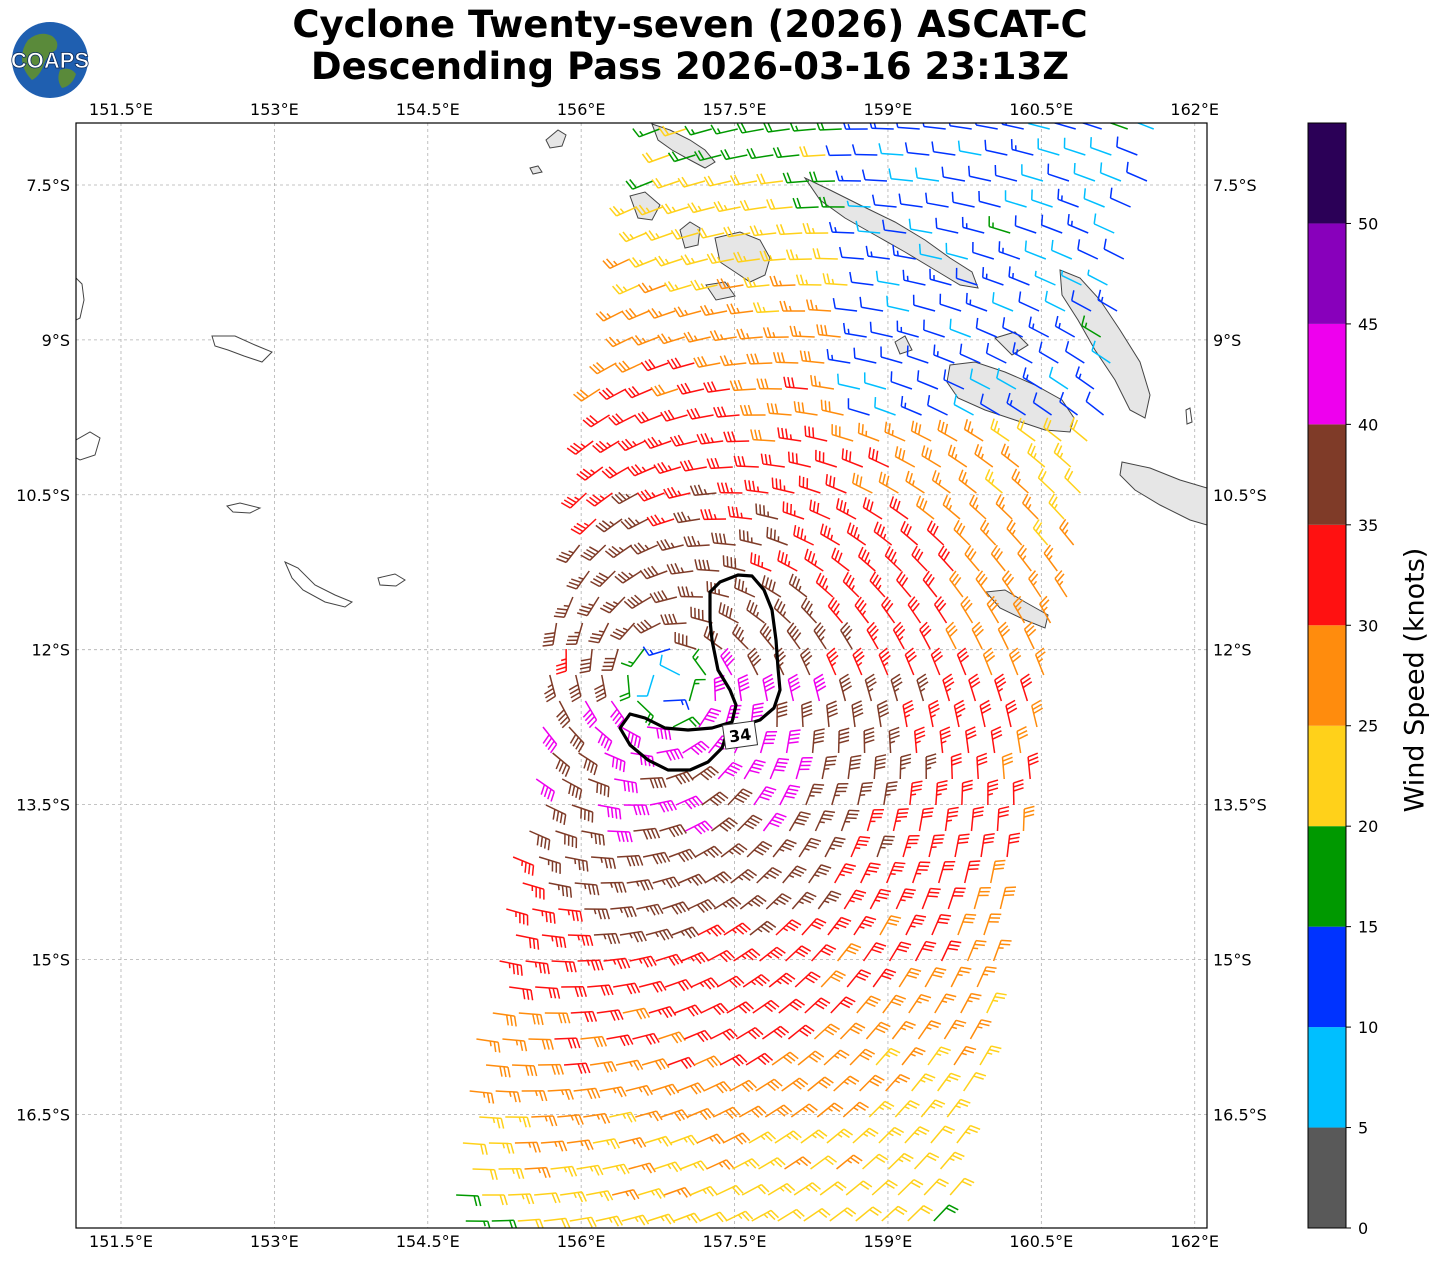 This screenshot has width=1445, height=1264. What do you see at coordinates (1327, 374) in the screenshot?
I see `colorbar-bin` at bounding box center [1327, 374].